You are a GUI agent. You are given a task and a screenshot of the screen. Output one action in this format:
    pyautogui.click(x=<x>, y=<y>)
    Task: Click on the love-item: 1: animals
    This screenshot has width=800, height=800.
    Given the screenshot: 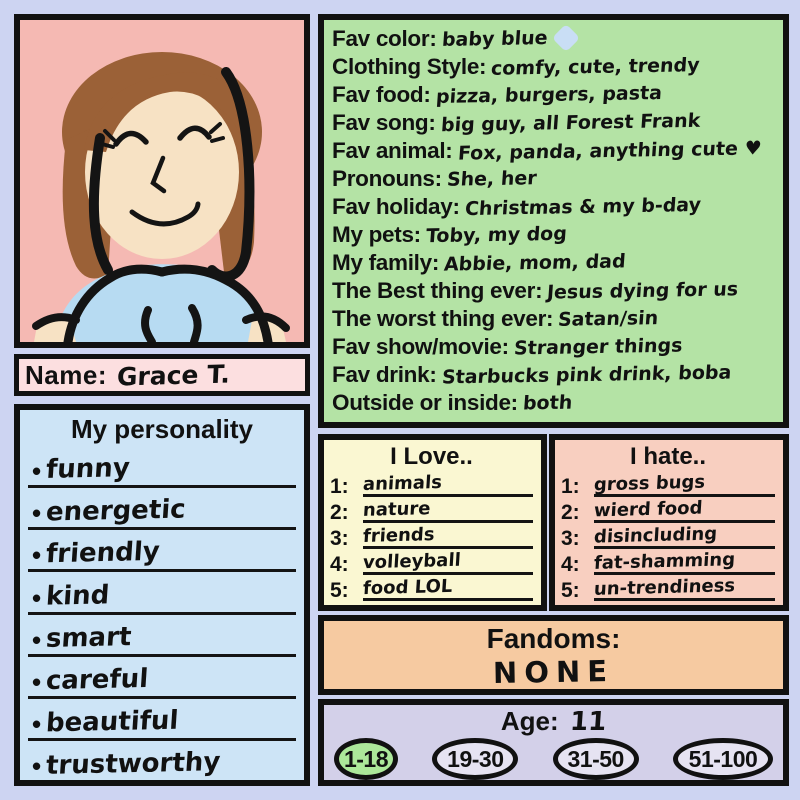 What is the action you would take?
    pyautogui.click(x=431, y=484)
    